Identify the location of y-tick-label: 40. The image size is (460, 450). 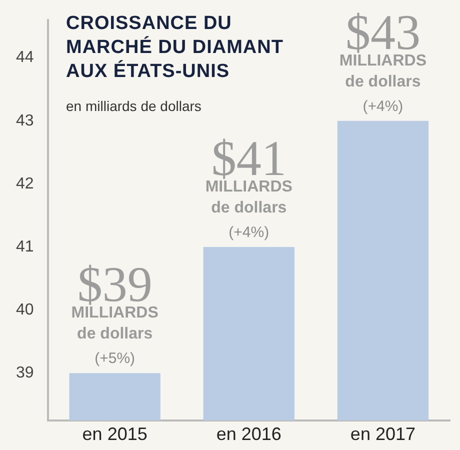
(25, 309).